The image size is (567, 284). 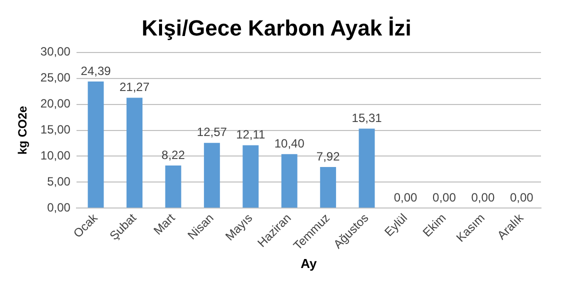 I want to click on data-label: 15,31, so click(x=367, y=117).